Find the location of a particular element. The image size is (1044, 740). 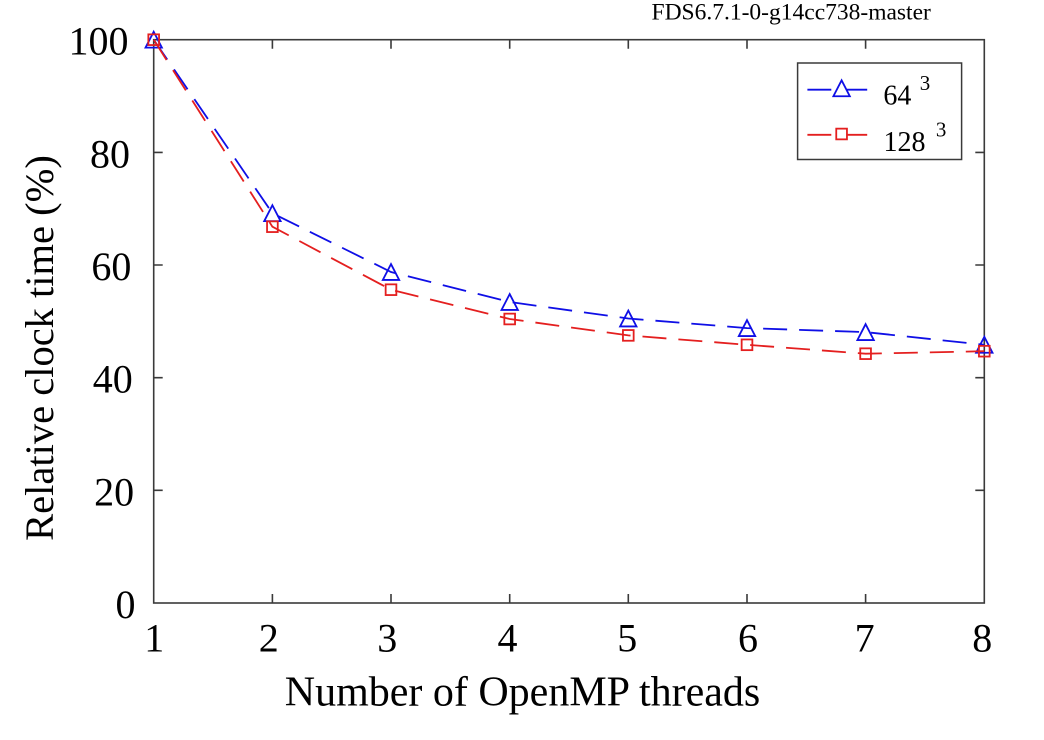

svg-text: 5 is located at coordinates (627, 638).